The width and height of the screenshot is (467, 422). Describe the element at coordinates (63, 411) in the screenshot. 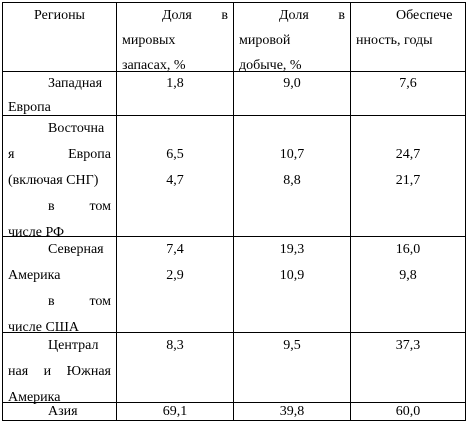

I see `cell-text: Азия` at that location.